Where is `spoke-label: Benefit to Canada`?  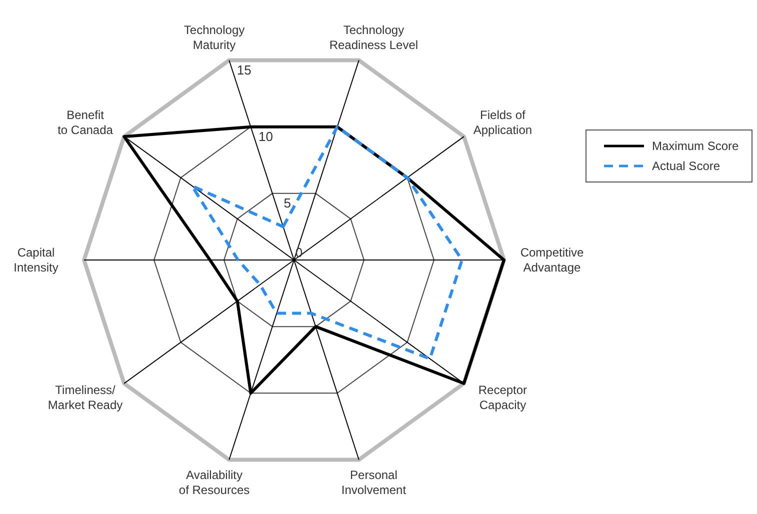 spoke-label: Benefit to Canada is located at coordinates (86, 122).